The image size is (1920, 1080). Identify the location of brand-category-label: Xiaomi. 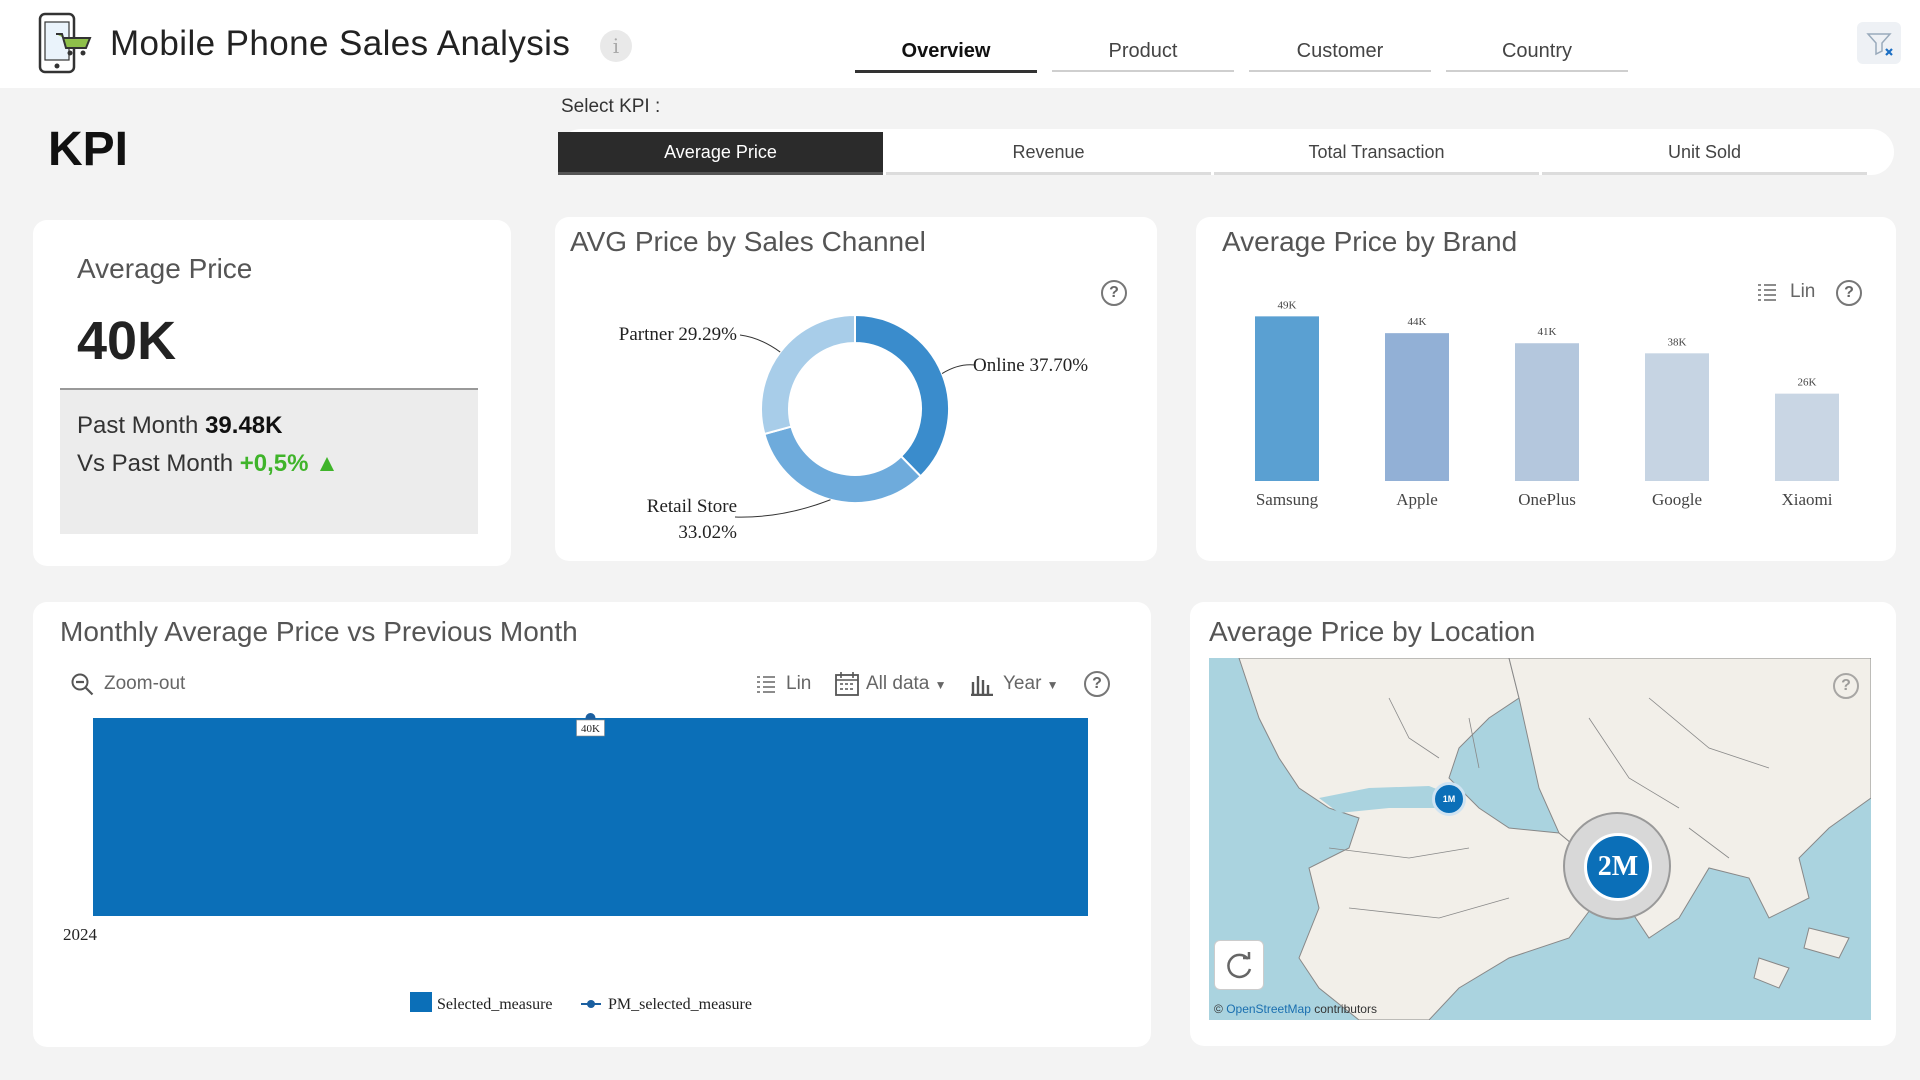
(1807, 499).